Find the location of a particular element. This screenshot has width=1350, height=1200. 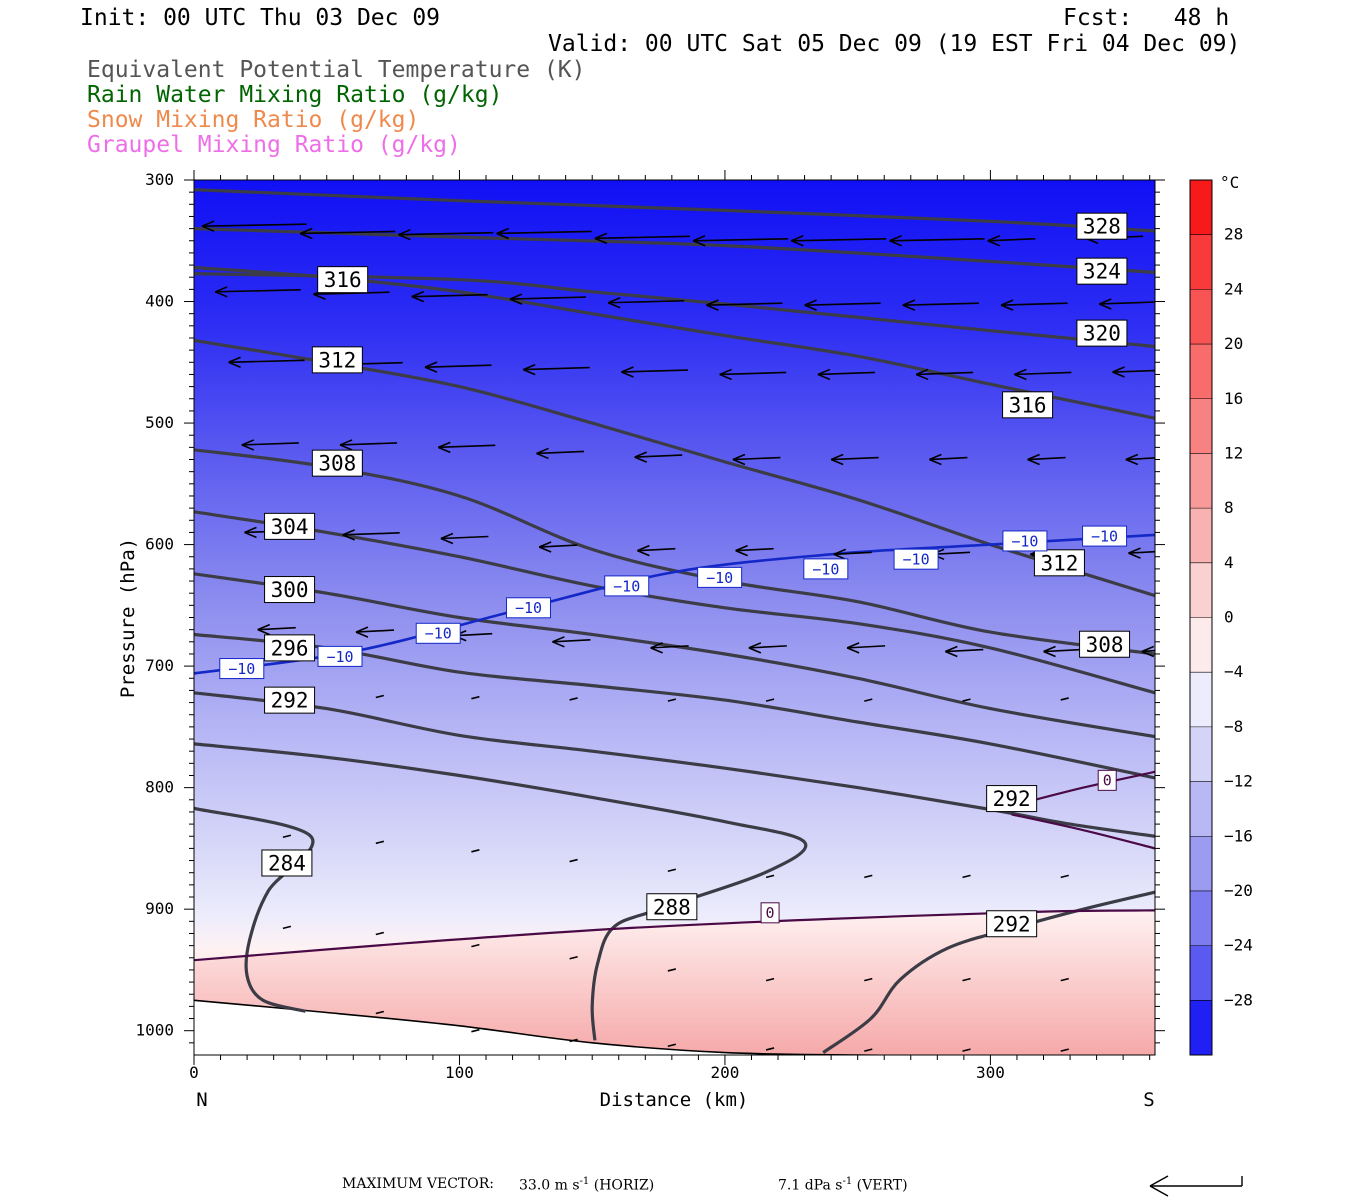

isotherm-minus10c-label-1-box is located at coordinates (340, 656).